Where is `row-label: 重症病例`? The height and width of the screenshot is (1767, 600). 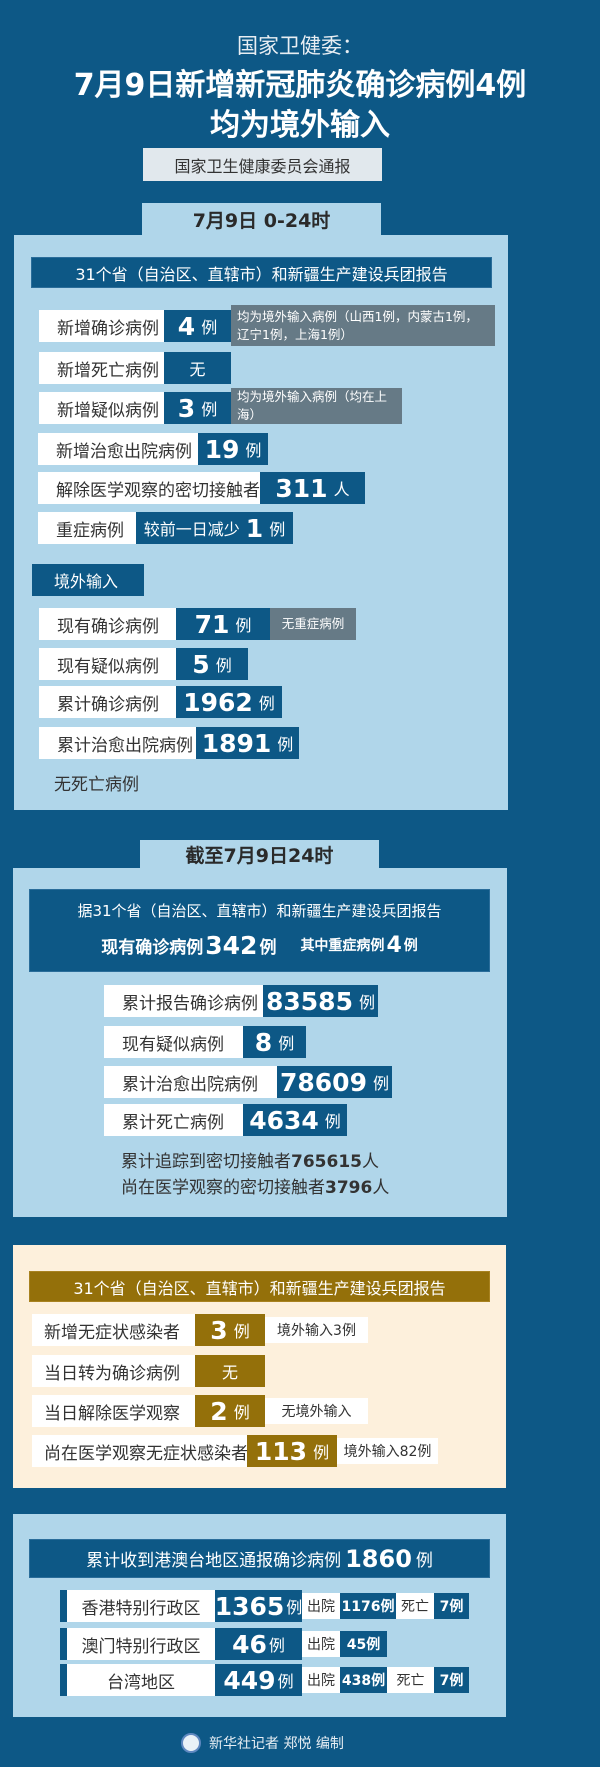 row-label: 重症病例 is located at coordinates (87, 528).